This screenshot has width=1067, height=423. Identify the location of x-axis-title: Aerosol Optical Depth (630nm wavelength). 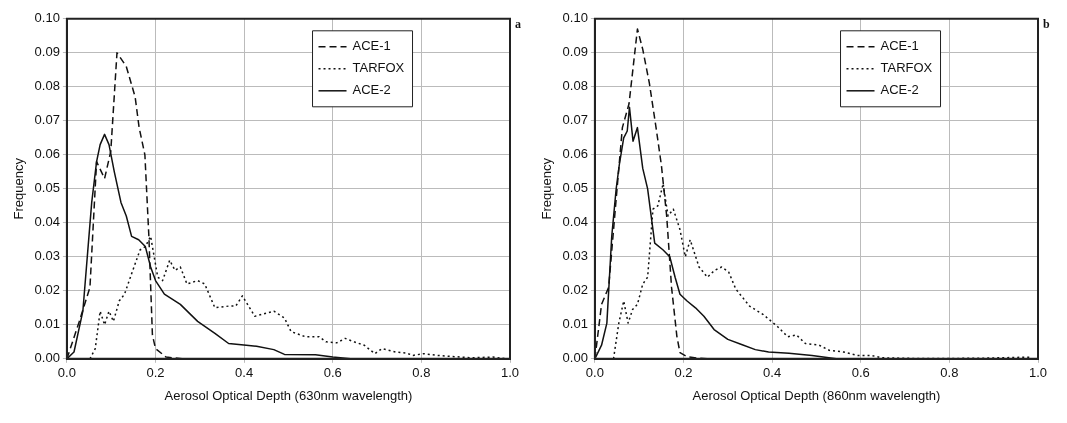
(288, 395).